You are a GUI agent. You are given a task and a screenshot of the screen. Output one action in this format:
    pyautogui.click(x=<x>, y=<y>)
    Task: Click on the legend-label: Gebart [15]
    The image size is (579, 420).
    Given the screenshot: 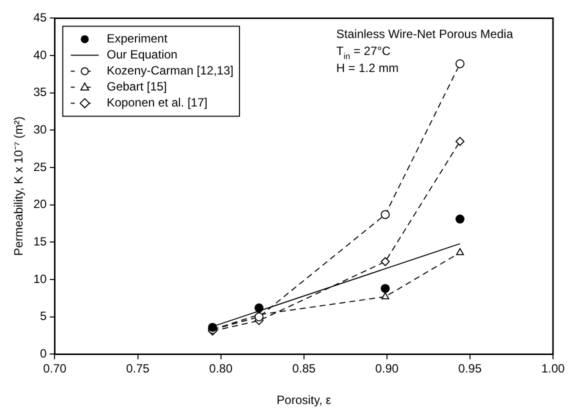 What is the action you would take?
    pyautogui.click(x=136, y=87)
    